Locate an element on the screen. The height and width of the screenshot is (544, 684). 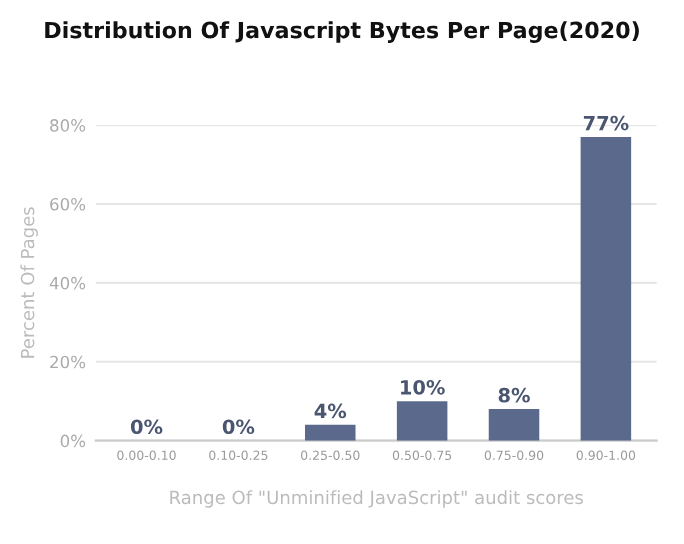
data-label: 8% is located at coordinates (514, 395).